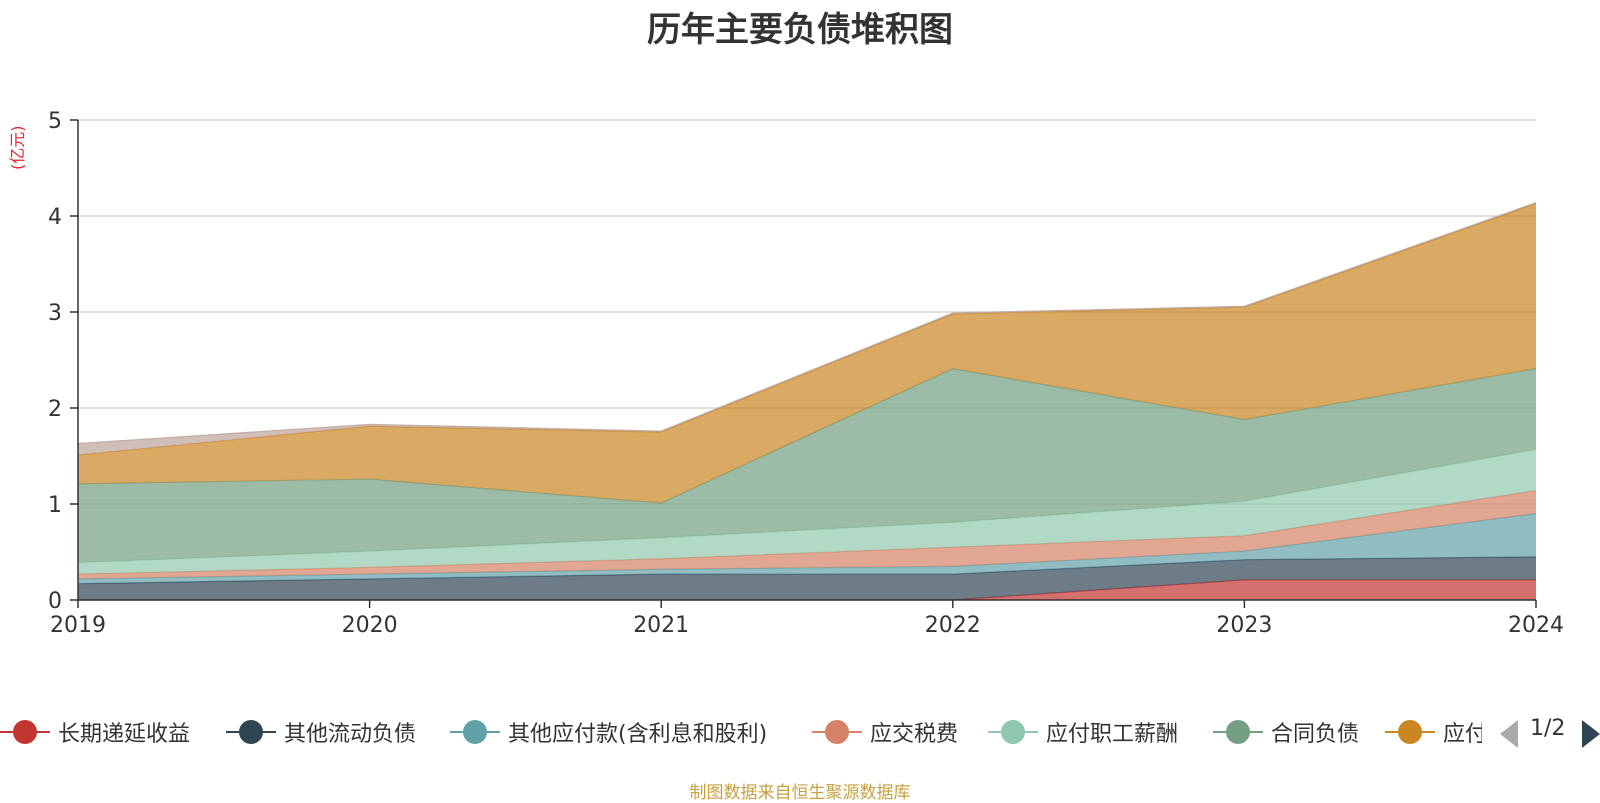  What do you see at coordinates (55, 601) in the screenshot?
I see `y-tick-label: 0` at bounding box center [55, 601].